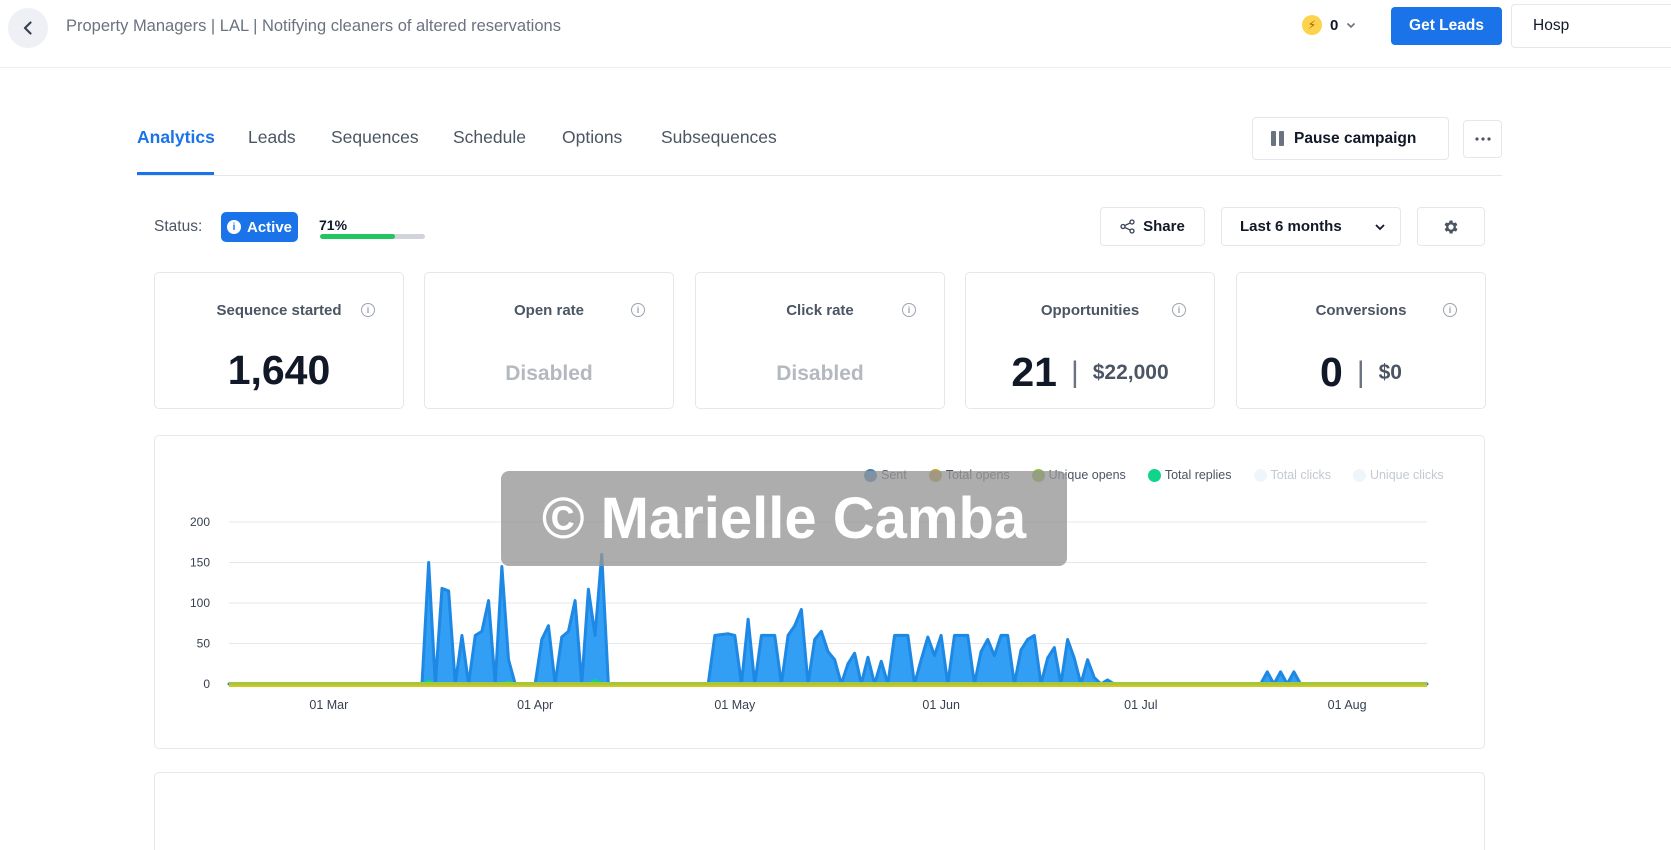 This screenshot has width=1671, height=850. I want to click on card-conversions: Conversions i 0 | $0, so click(1361, 340).